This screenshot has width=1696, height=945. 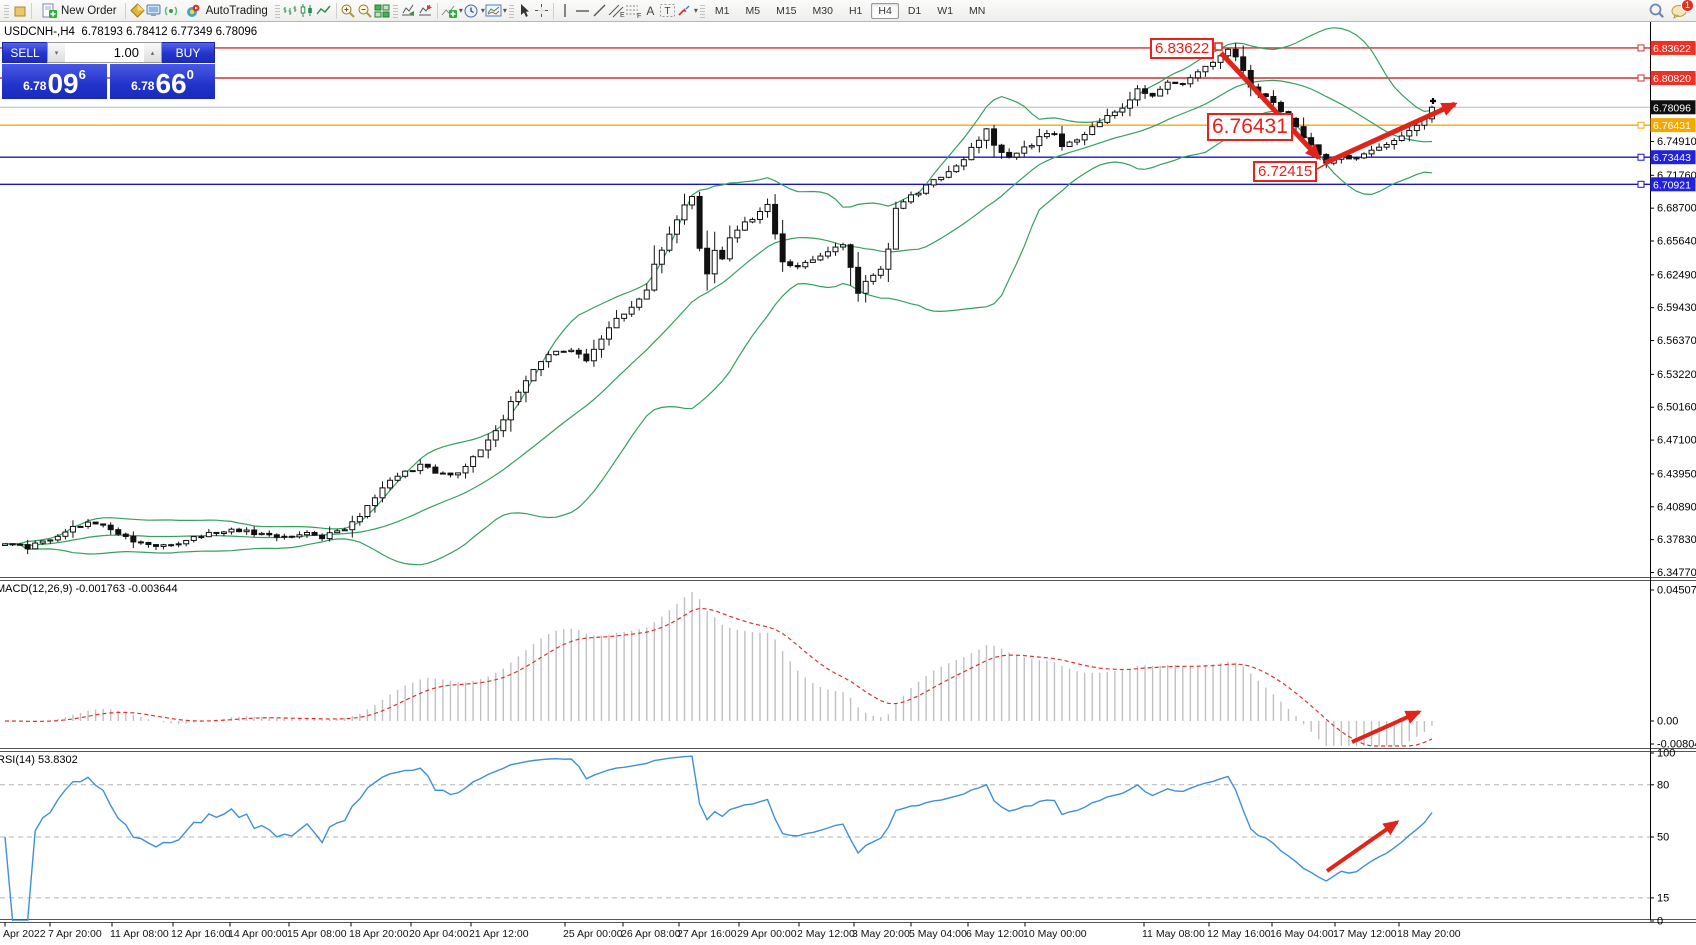 I want to click on timeframe-M1: M1, so click(x=722, y=10).